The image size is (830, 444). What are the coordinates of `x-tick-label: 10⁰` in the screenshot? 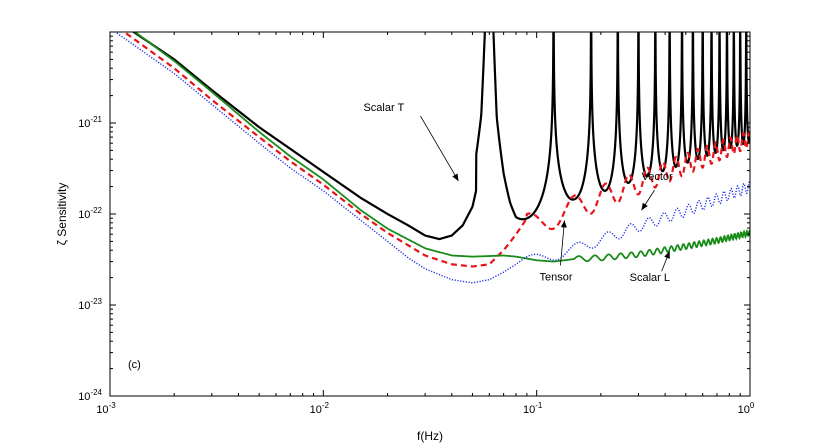 It's located at (746, 408).